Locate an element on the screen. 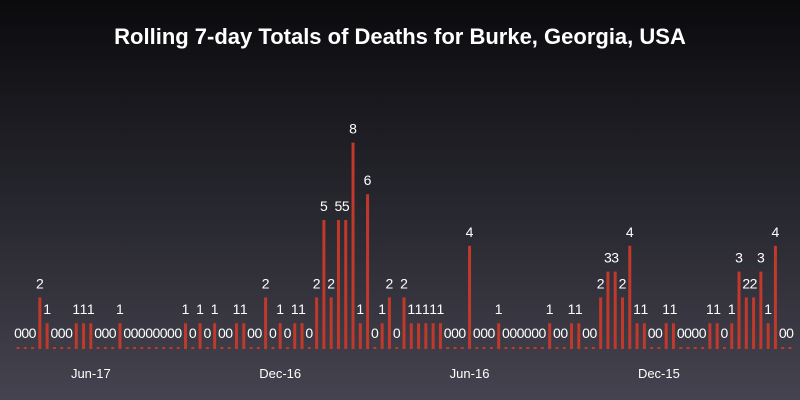  x-tick-label: Dec-15 is located at coordinates (659, 373).